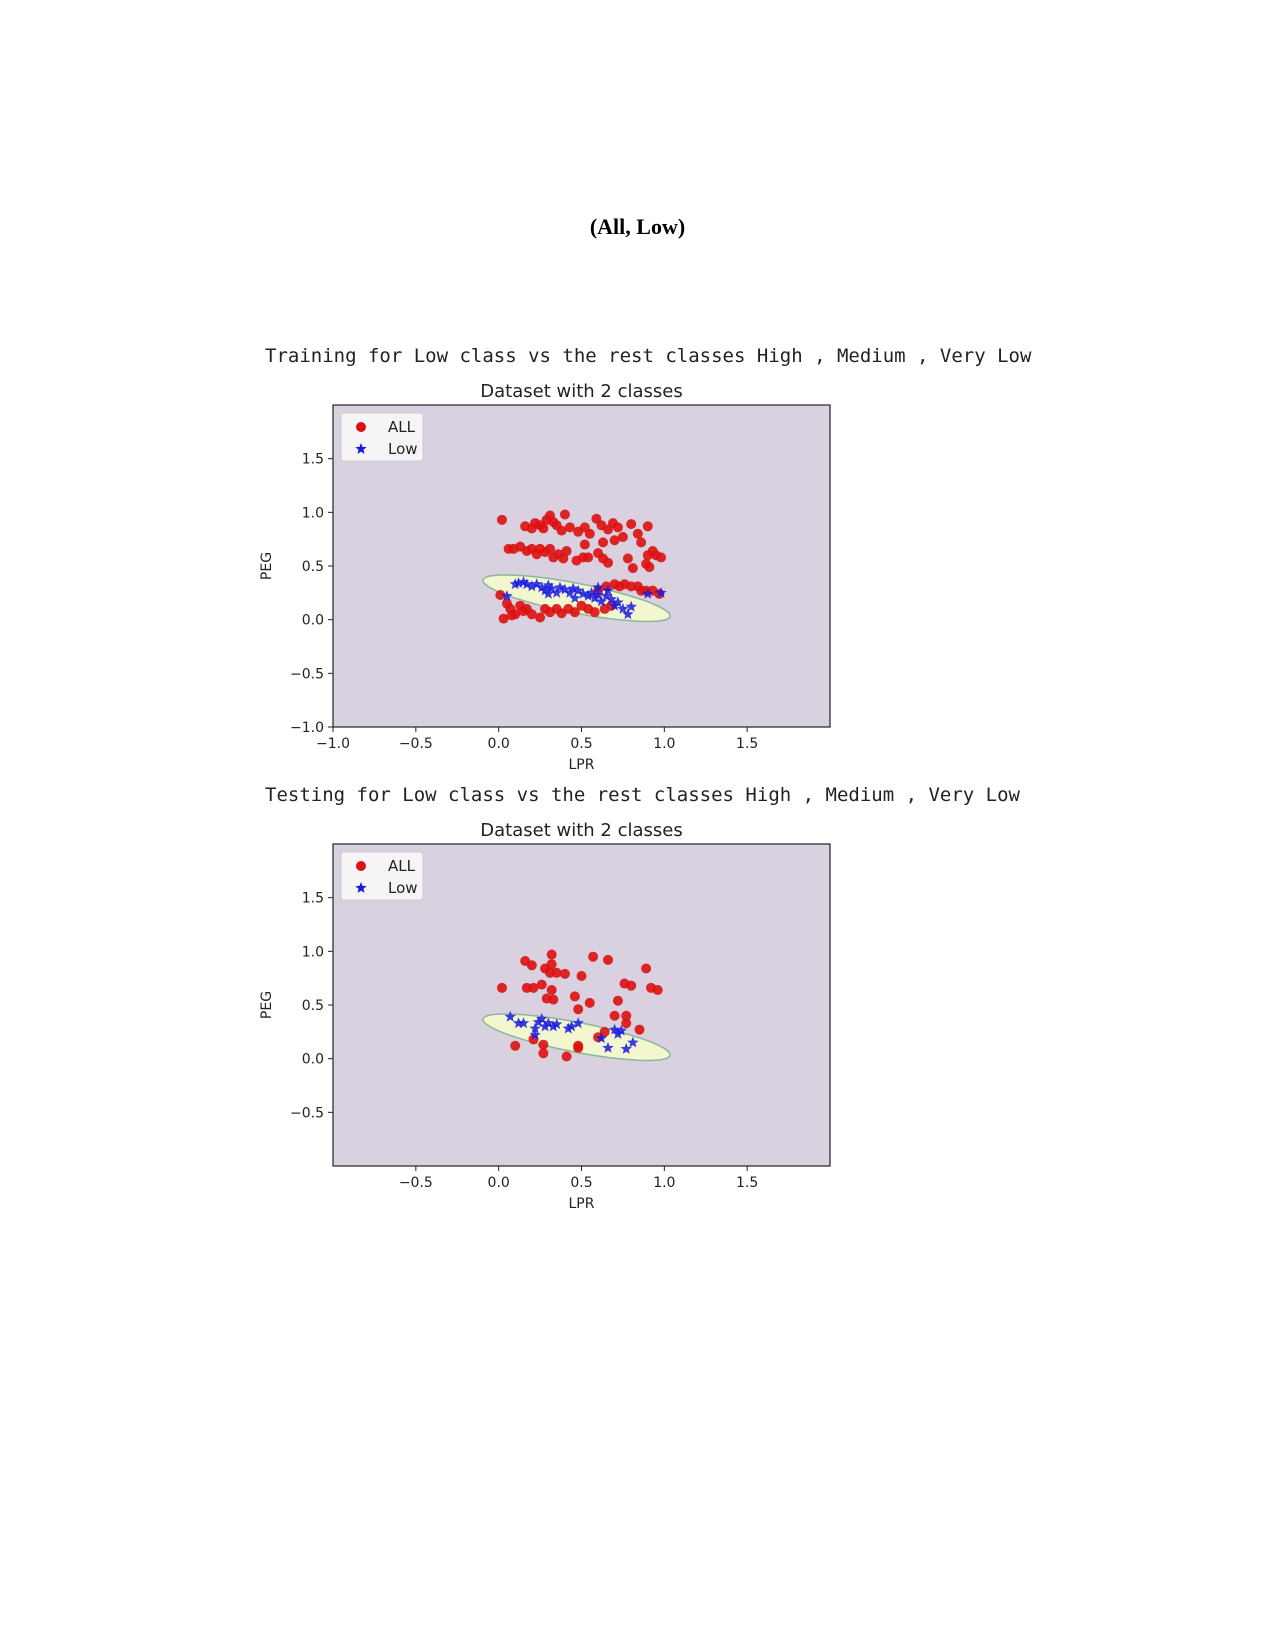 Image resolution: width=1275 pixels, height=1650 pixels. I want to click on x-tick-label: 1.5, so click(747, 1183).